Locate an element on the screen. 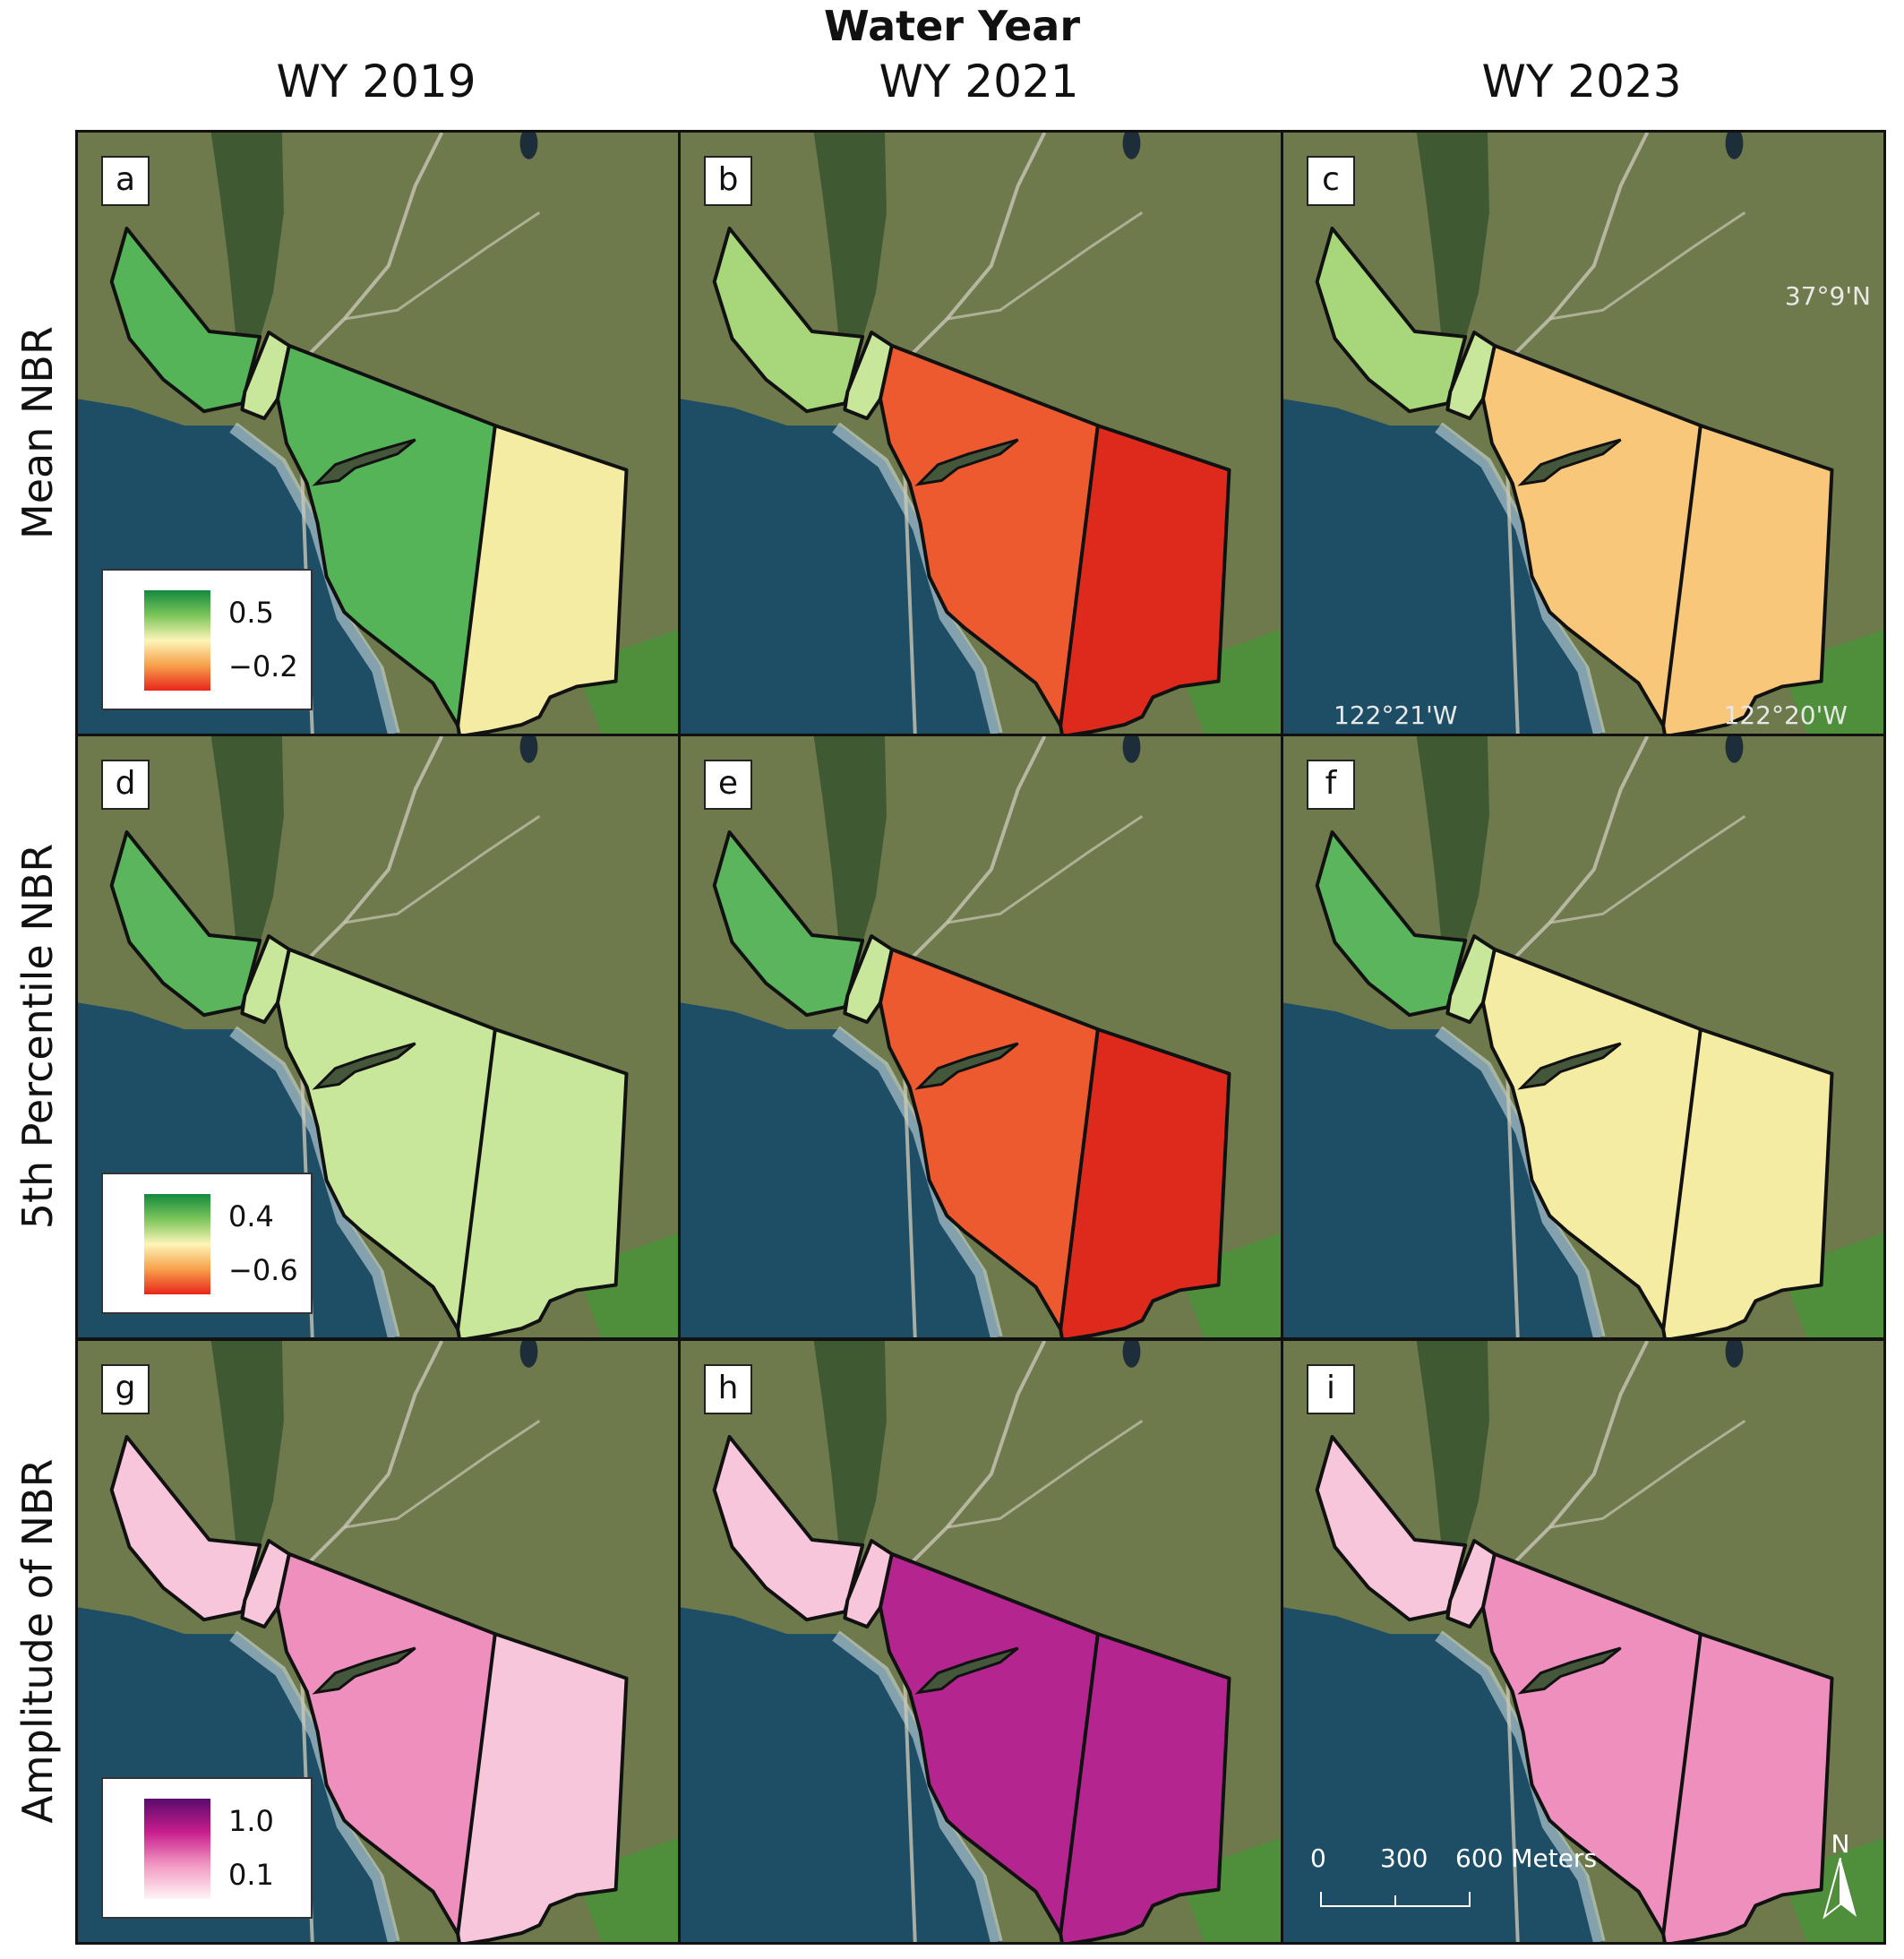 The height and width of the screenshot is (1959, 1904). panel-label-d: d is located at coordinates (126, 785).